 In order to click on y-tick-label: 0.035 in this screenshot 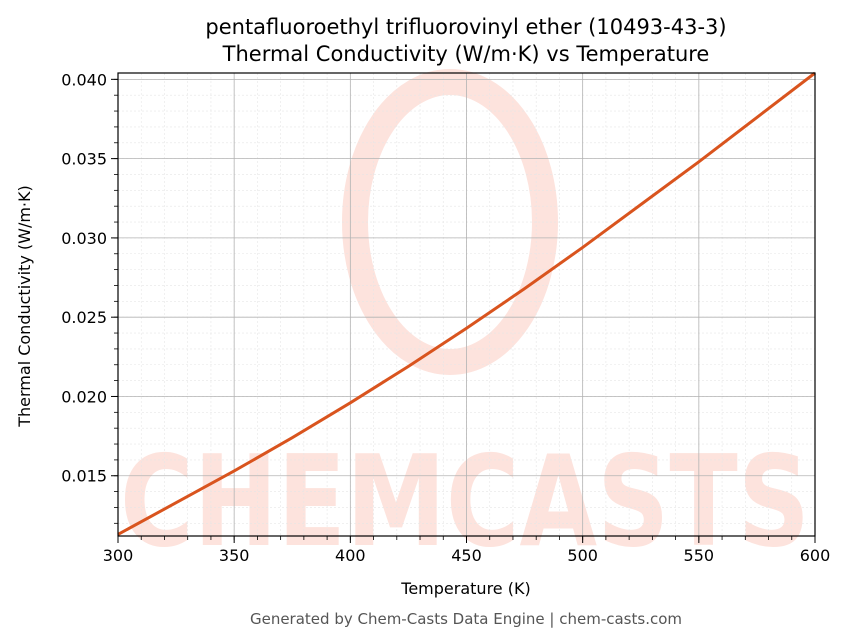, I will do `click(84, 159)`.